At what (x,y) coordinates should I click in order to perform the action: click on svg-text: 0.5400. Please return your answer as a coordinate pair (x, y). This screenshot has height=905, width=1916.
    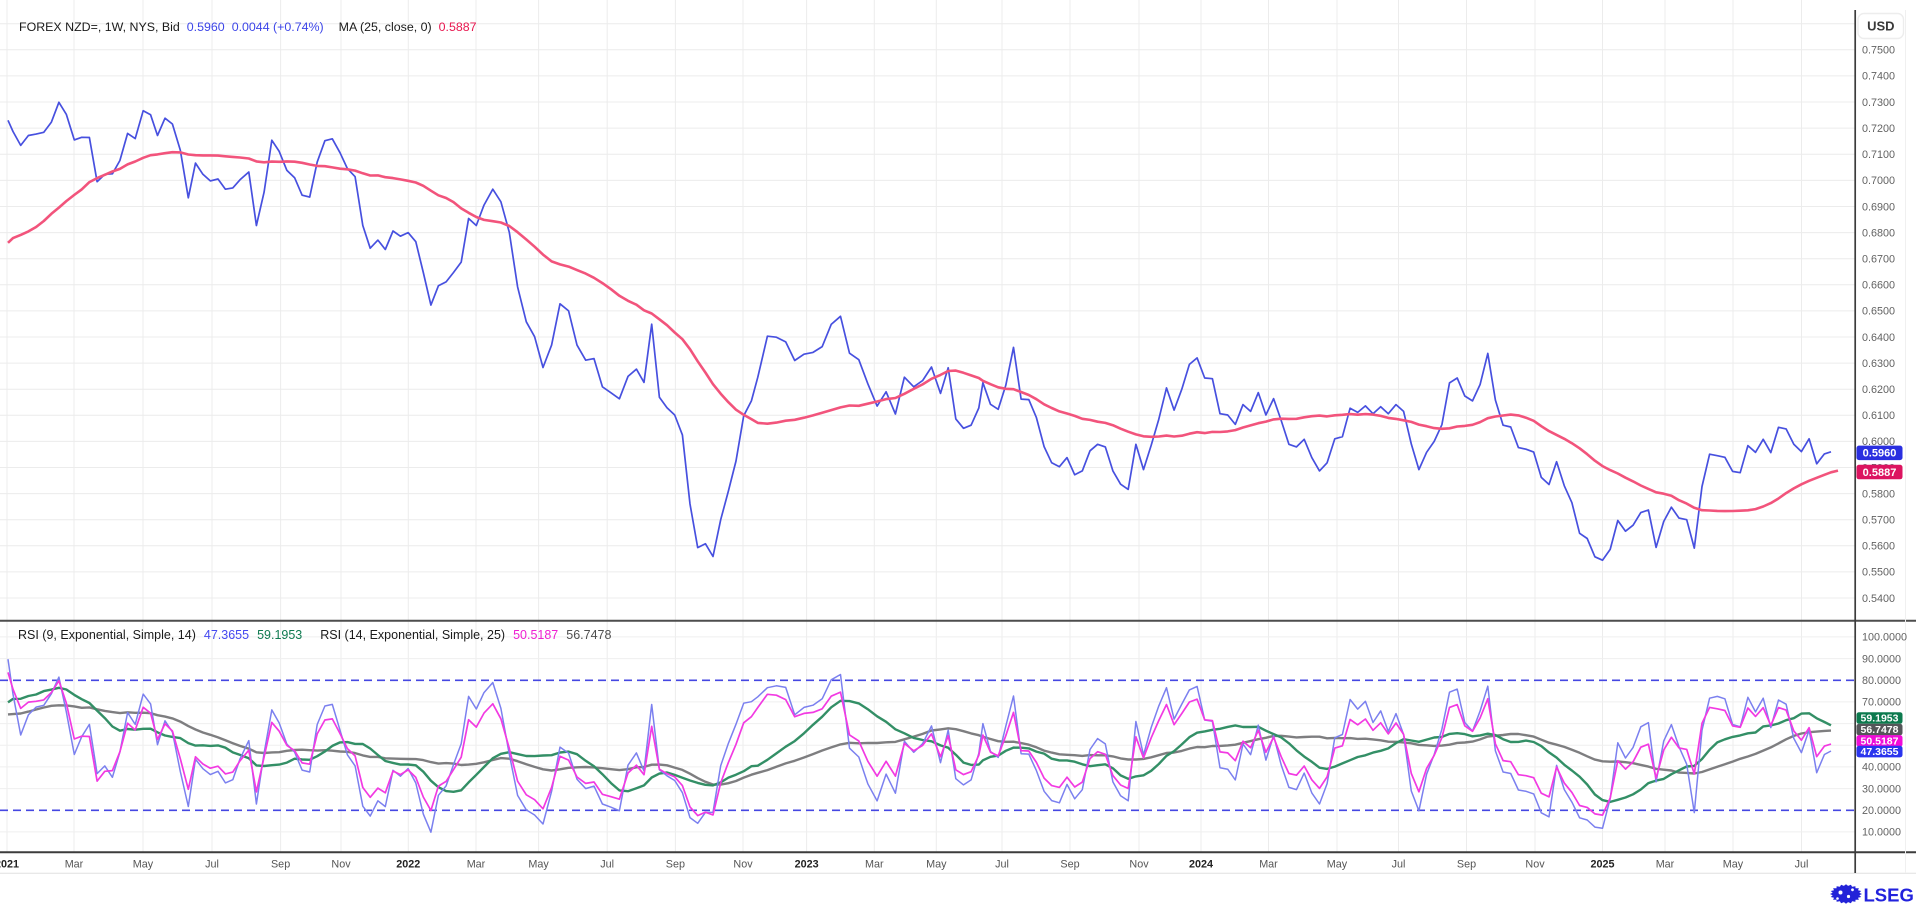
    Looking at the image, I should click on (1878, 599).